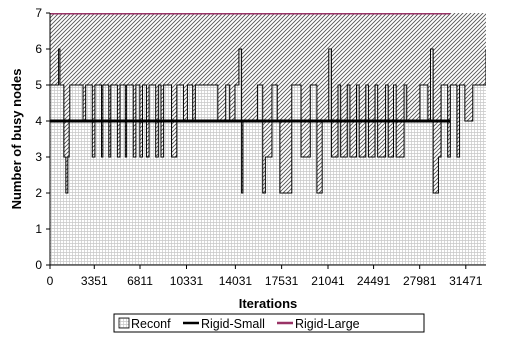  What do you see at coordinates (187, 281) in the screenshot?
I see `x-tick-label: 10331` at bounding box center [187, 281].